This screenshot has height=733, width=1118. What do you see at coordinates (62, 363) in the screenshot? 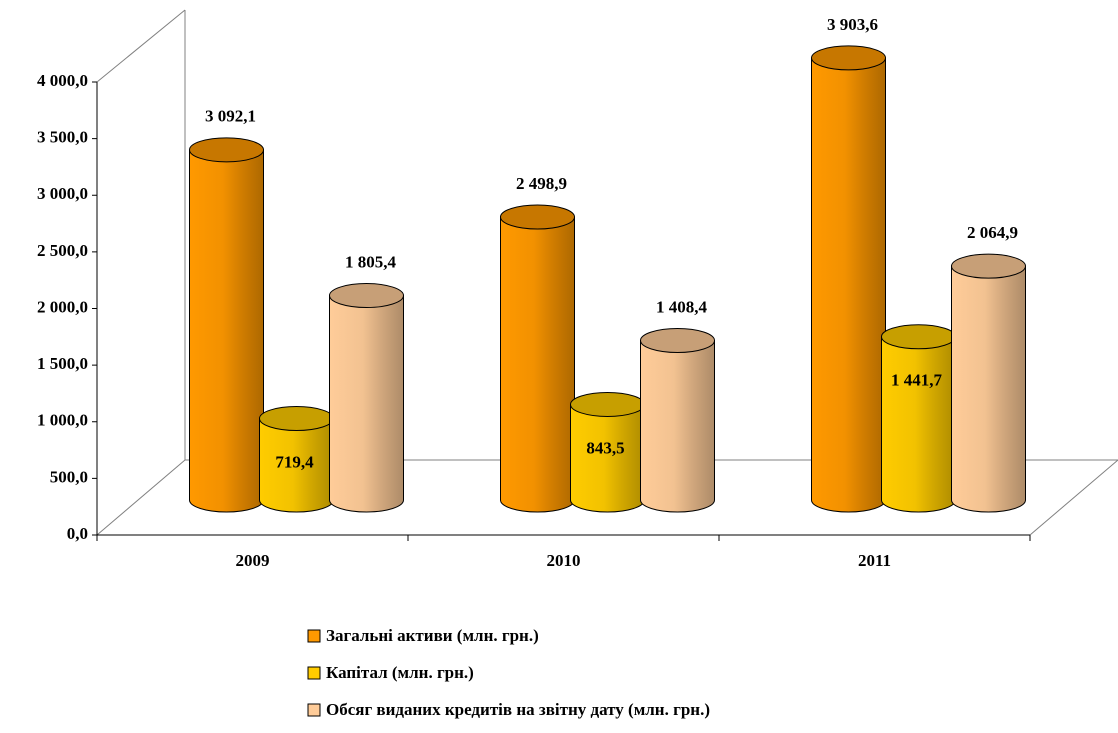
I see `y-tick-label: 1 500,0` at bounding box center [62, 363].